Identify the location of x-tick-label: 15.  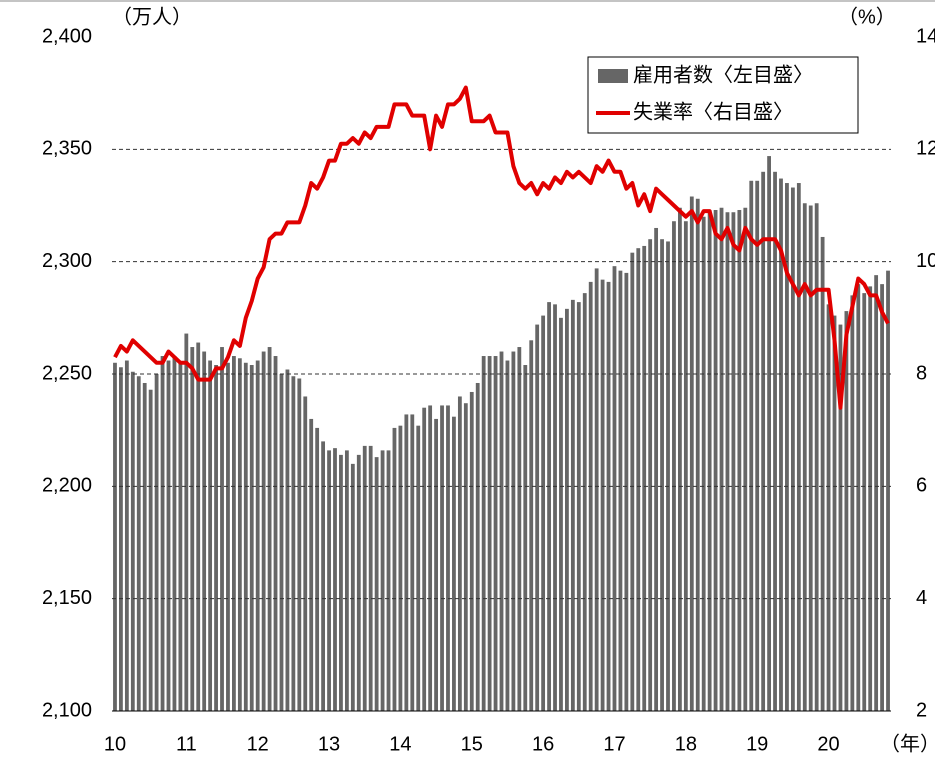
(472, 744).